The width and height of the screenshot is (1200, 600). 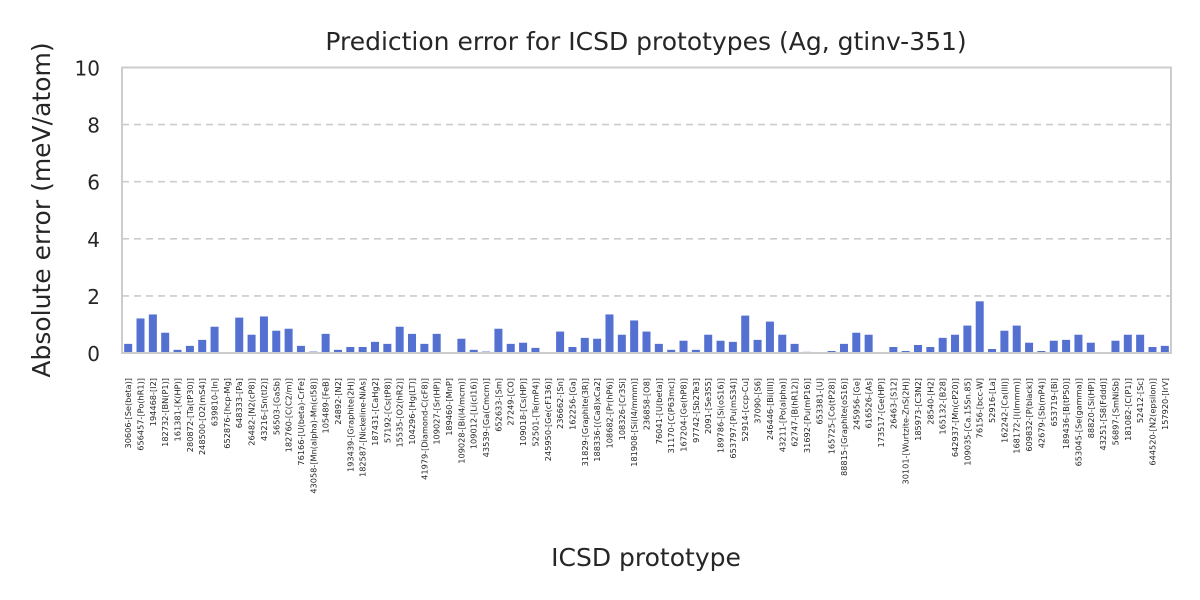 What do you see at coordinates (1115, 411) in the screenshot?
I see `x-tick-label: 56897-[SmNiSb]` at bounding box center [1115, 411].